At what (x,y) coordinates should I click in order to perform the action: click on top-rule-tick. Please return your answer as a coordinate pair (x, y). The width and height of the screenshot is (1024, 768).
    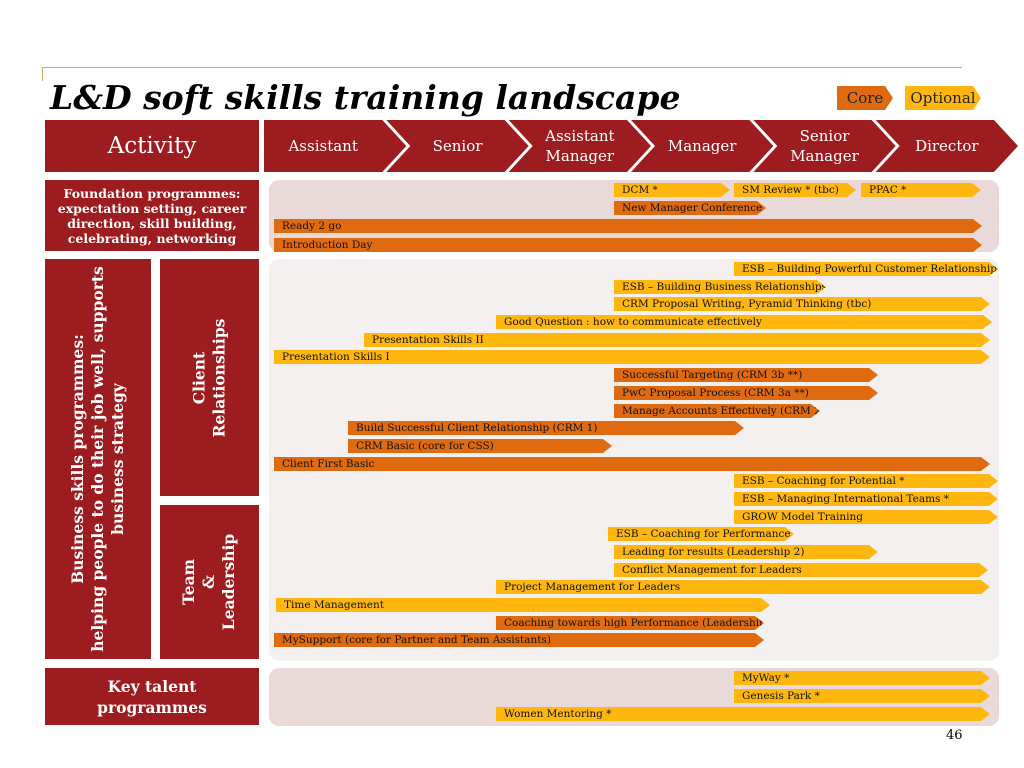
    Looking at the image, I should click on (42, 74).